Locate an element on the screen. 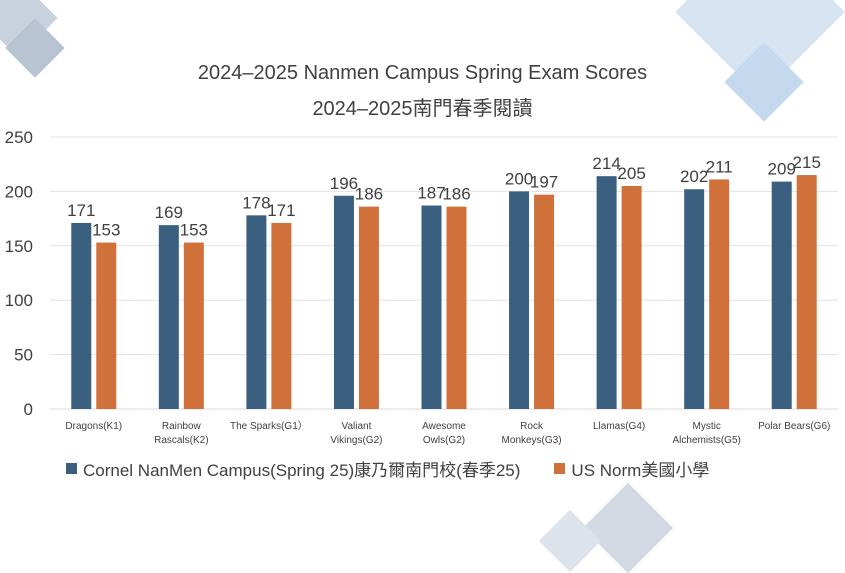 The height and width of the screenshot is (573, 845). y-tick-label: 250 is located at coordinates (19, 137).